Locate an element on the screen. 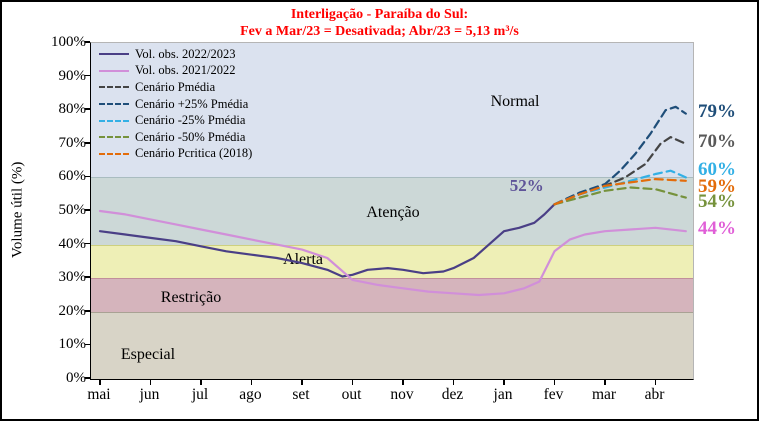 Image resolution: width=759 pixels, height=421 pixels. x-tick-label-dez: dez is located at coordinates (452, 394).